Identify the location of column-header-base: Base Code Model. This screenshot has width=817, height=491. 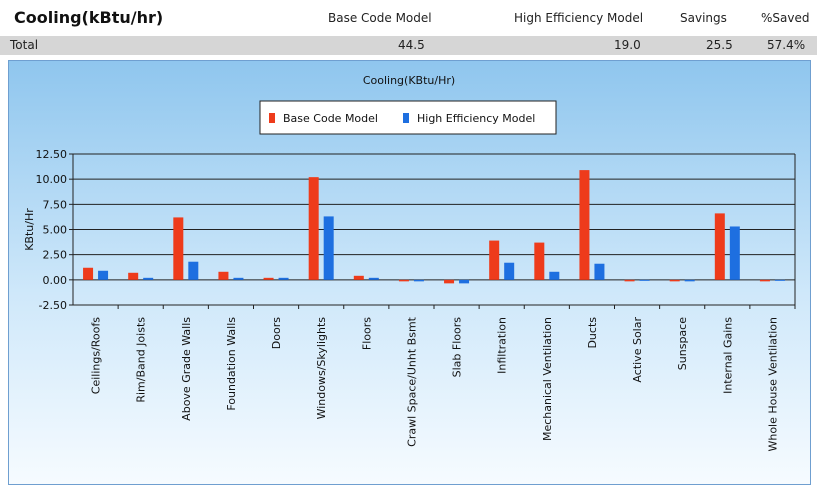
(380, 18).